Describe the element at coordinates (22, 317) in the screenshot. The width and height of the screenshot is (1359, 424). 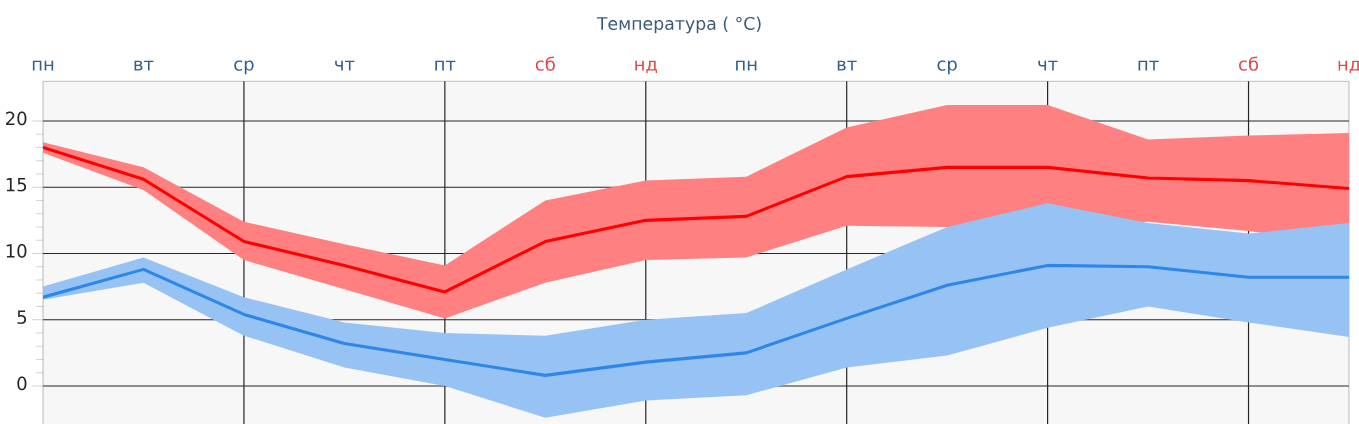
I see `y-tick-label: 5` at that location.